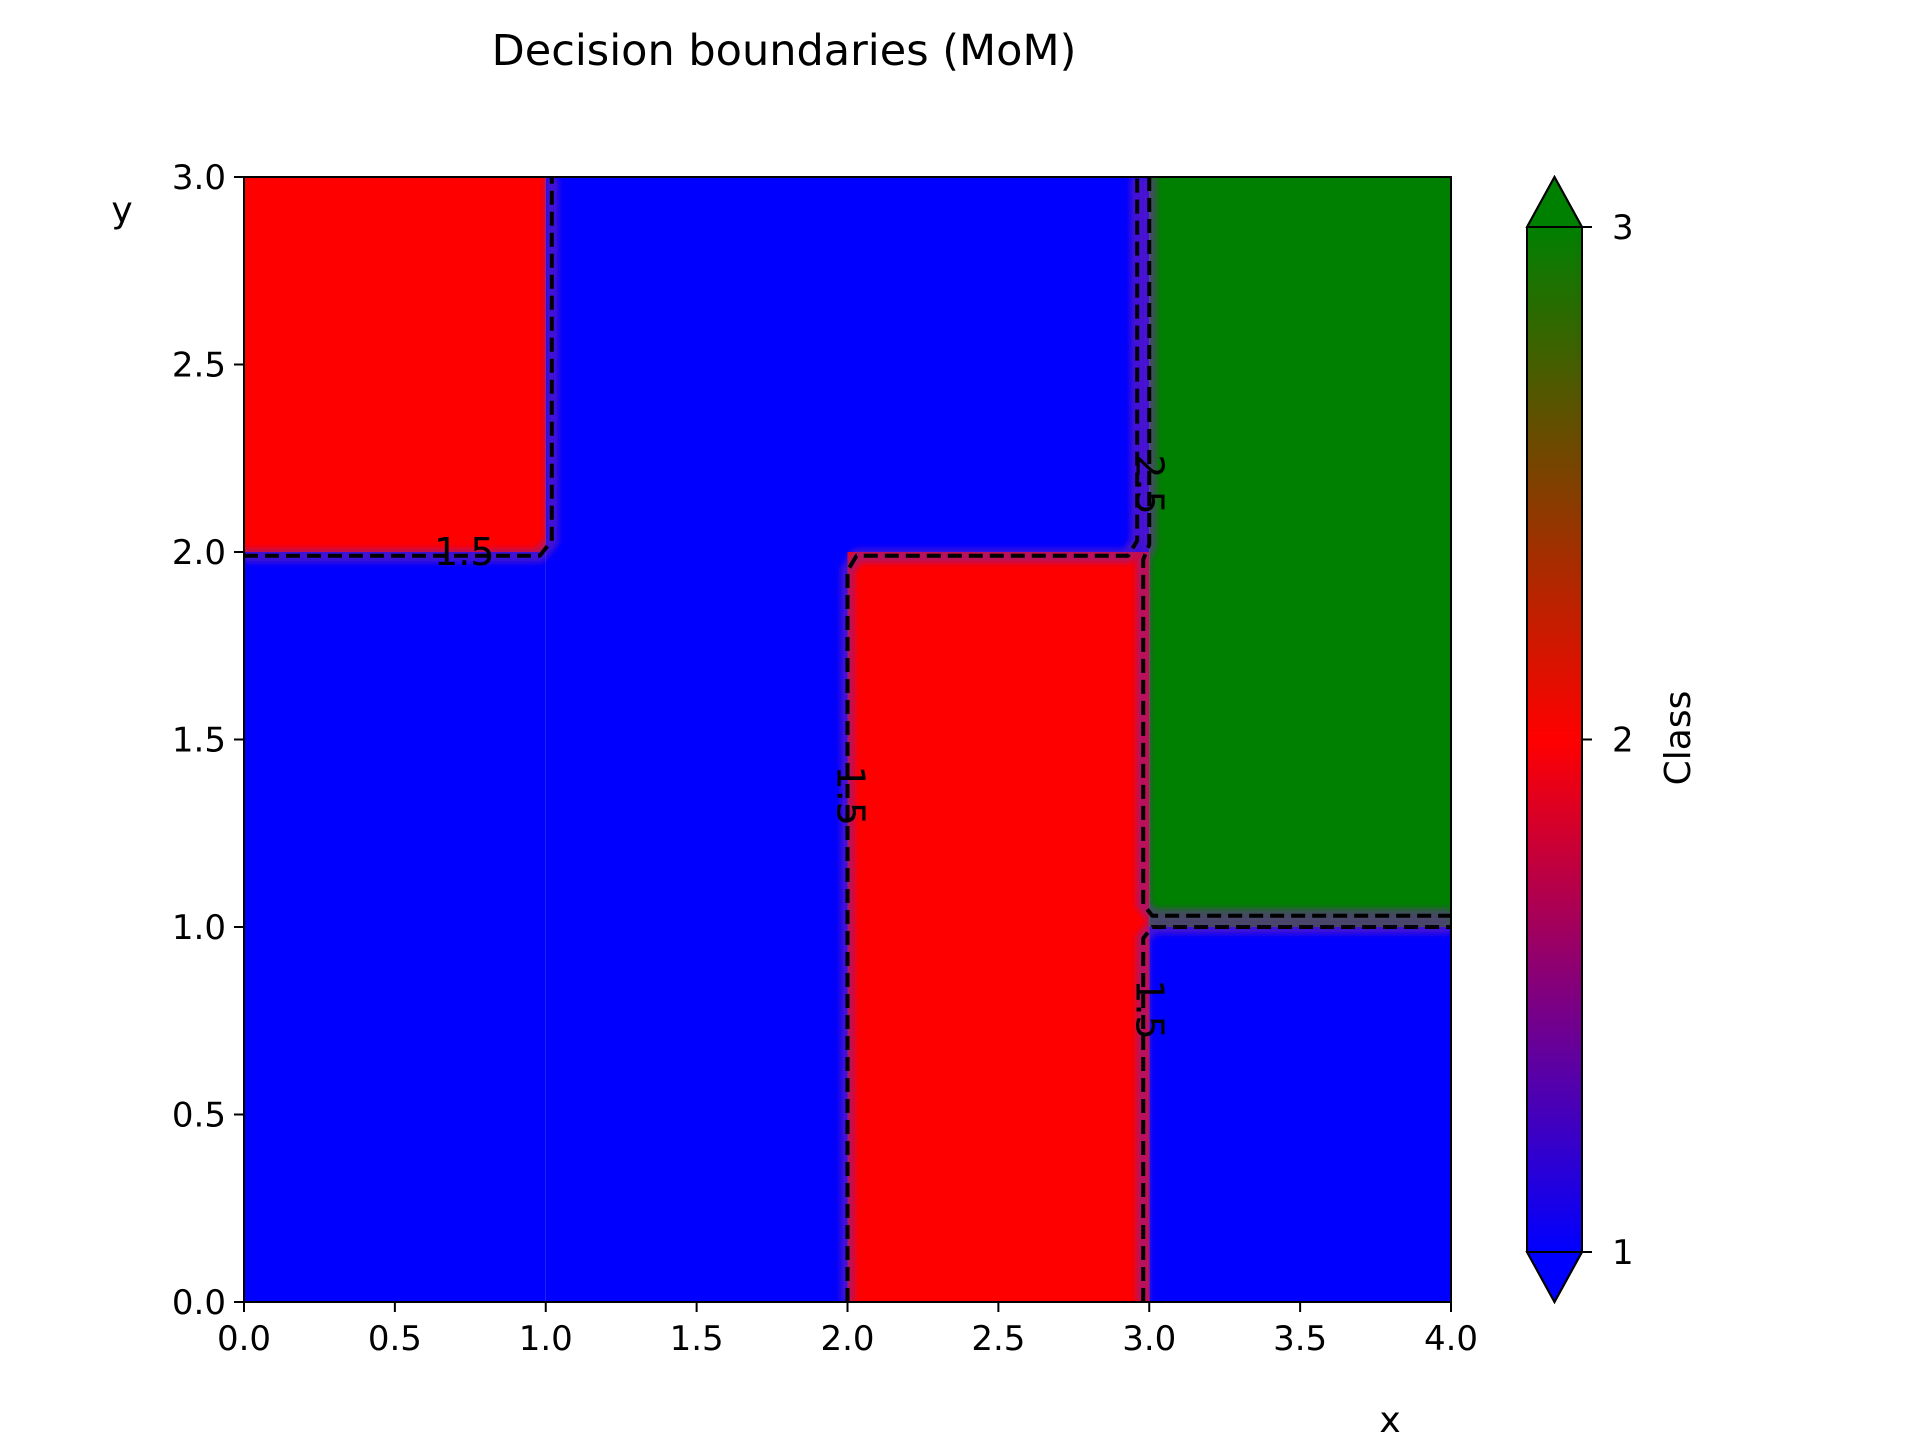 This screenshot has width=1920, height=1445. Describe the element at coordinates (1300, 1339) in the screenshot. I see `x-tick-label: 3.5` at that location.